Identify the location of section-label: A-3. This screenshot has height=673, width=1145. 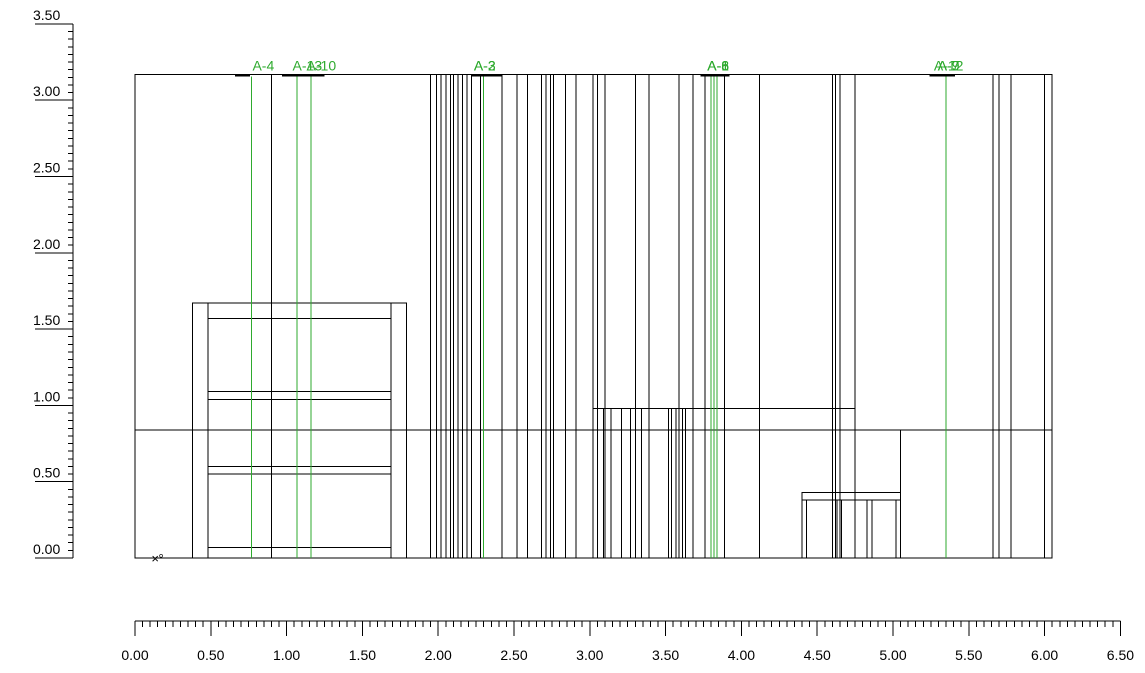
(485, 65).